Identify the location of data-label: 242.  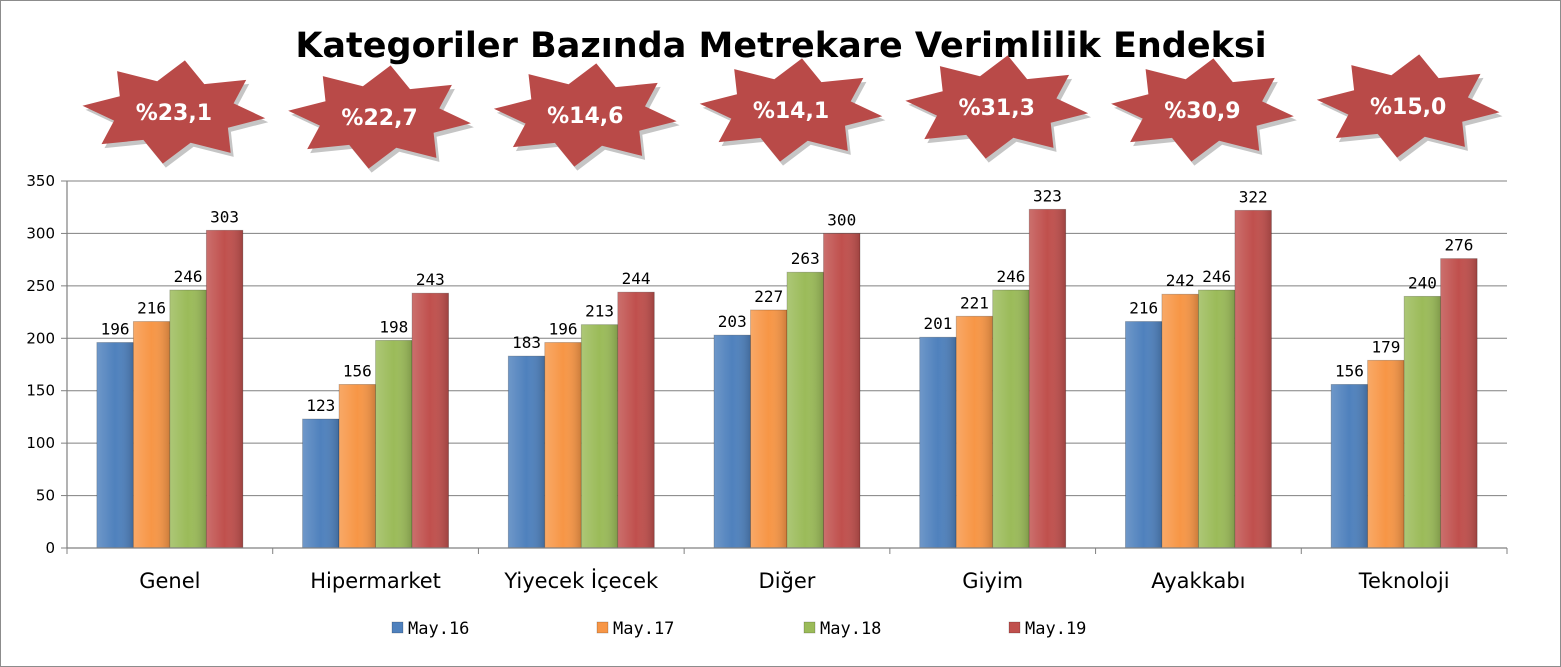
(1180, 280).